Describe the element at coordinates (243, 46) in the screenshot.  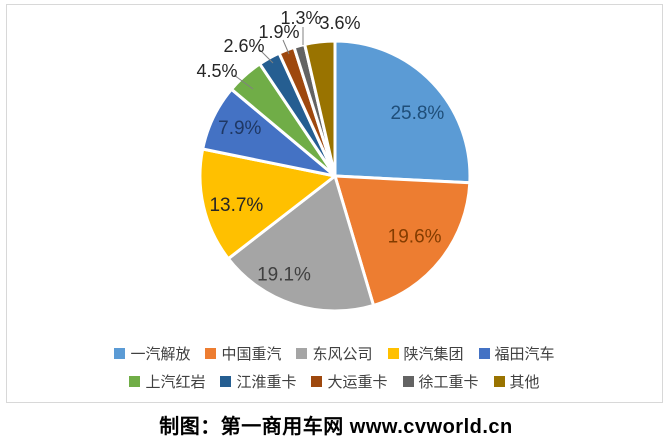
I see `slice-label-7: 2.6%` at that location.